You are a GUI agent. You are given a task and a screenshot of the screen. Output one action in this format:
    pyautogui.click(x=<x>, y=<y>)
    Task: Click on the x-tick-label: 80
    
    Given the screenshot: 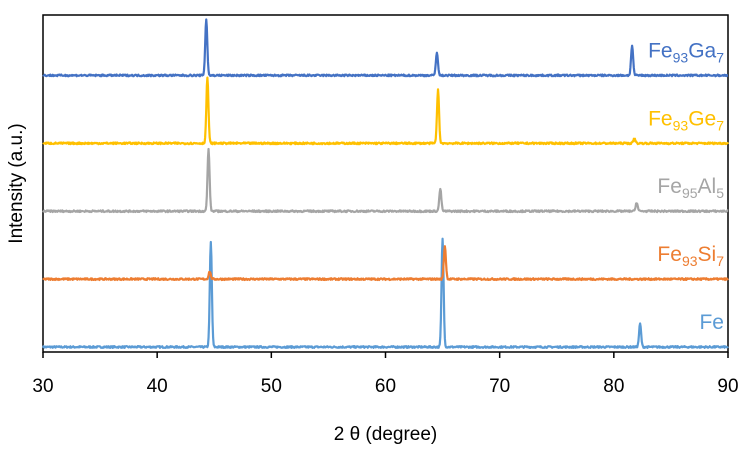 What is the action you would take?
    pyautogui.click(x=613, y=386)
    